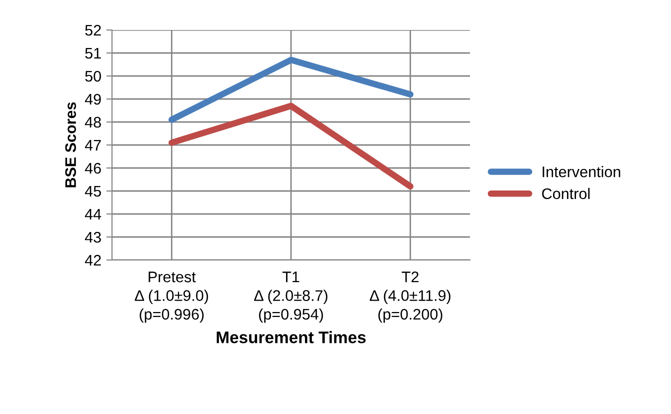 This screenshot has width=671, height=414. I want to click on y-tick-label: 45, so click(92, 191).